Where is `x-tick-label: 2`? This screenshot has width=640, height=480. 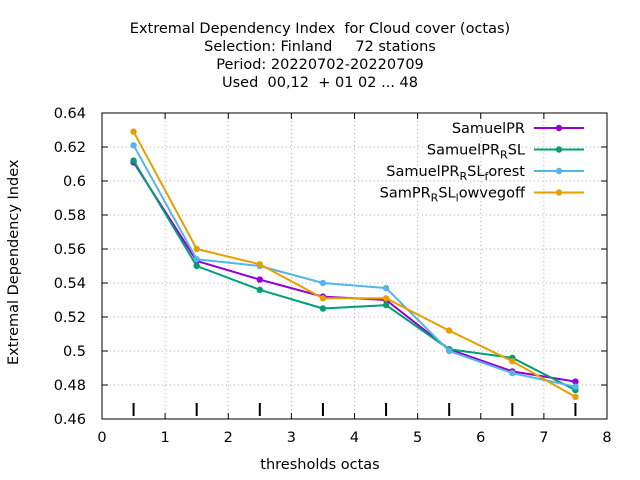
x-tick-label: 2 is located at coordinates (228, 438).